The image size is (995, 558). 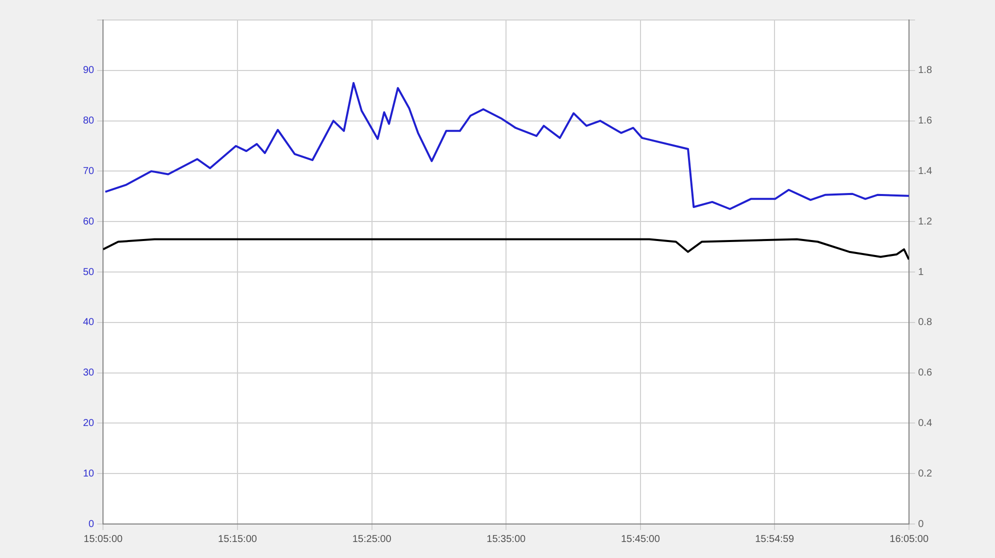 I want to click on y-tick-label: 70, so click(x=89, y=171).